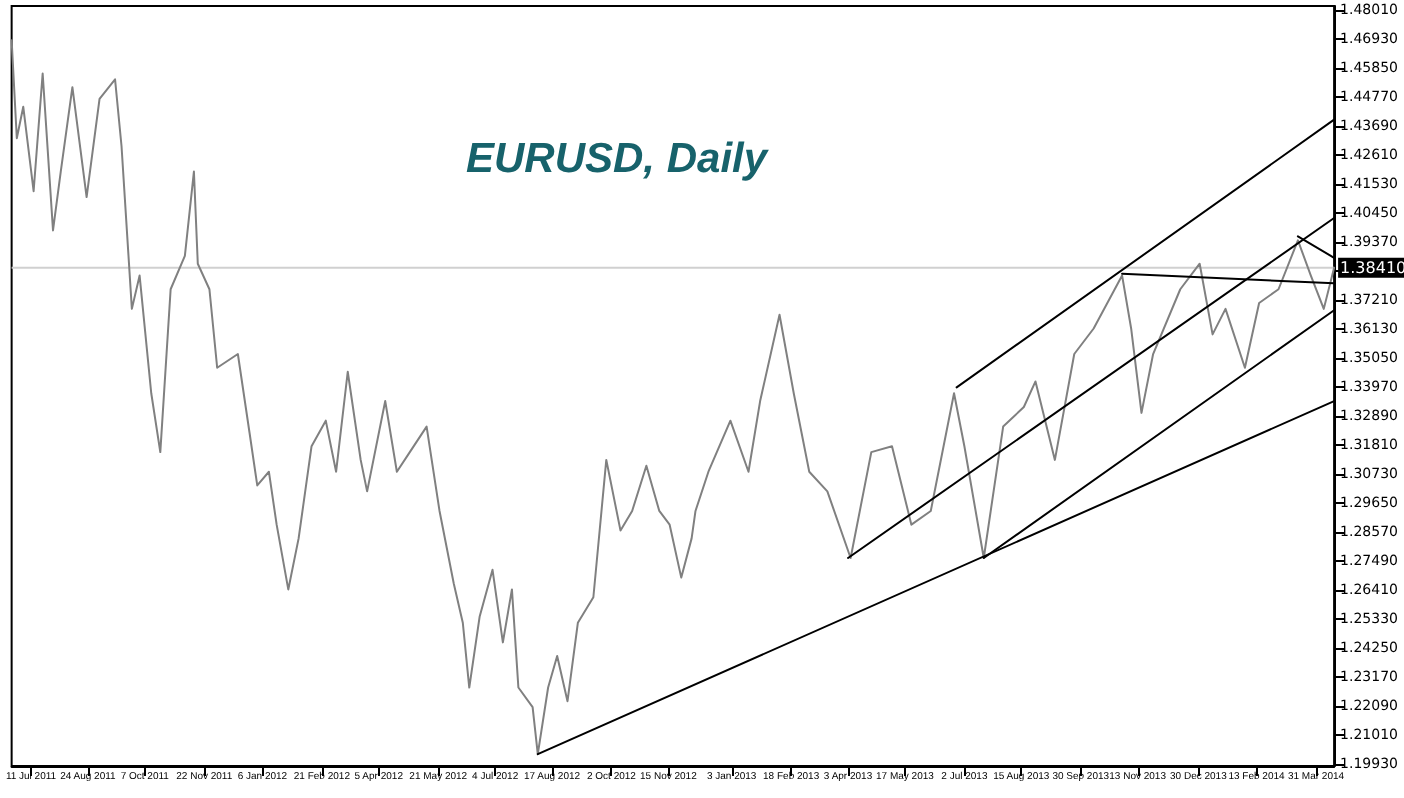  I want to click on text: EURUSD, Daily, so click(618, 159).